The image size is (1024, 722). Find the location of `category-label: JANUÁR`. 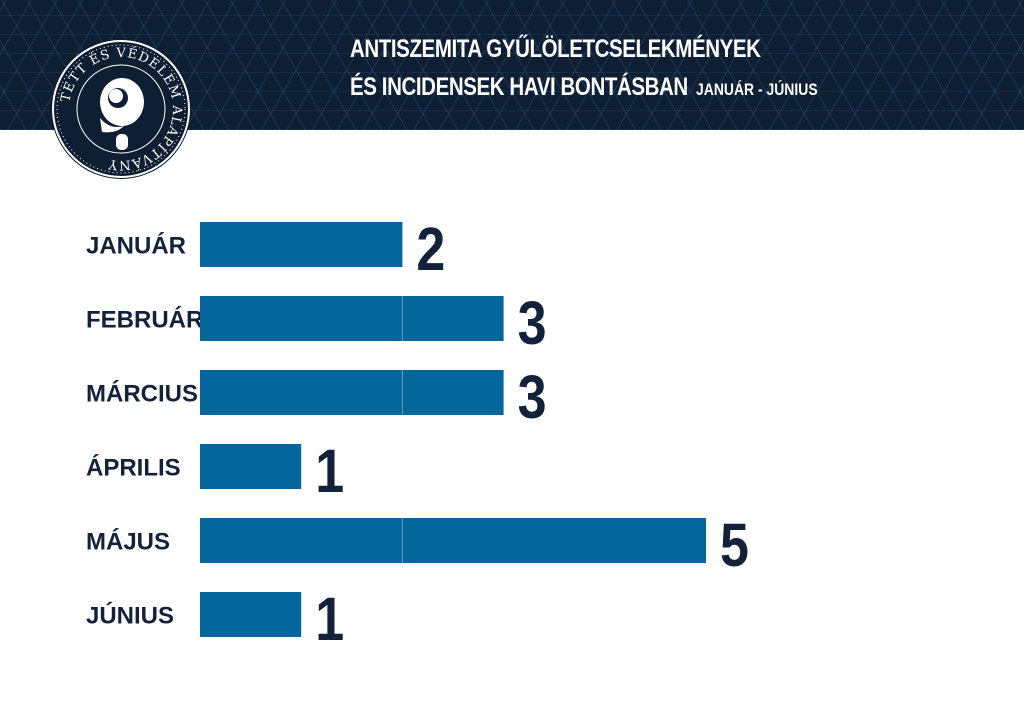

category-label: JANUÁR is located at coordinates (136, 246).